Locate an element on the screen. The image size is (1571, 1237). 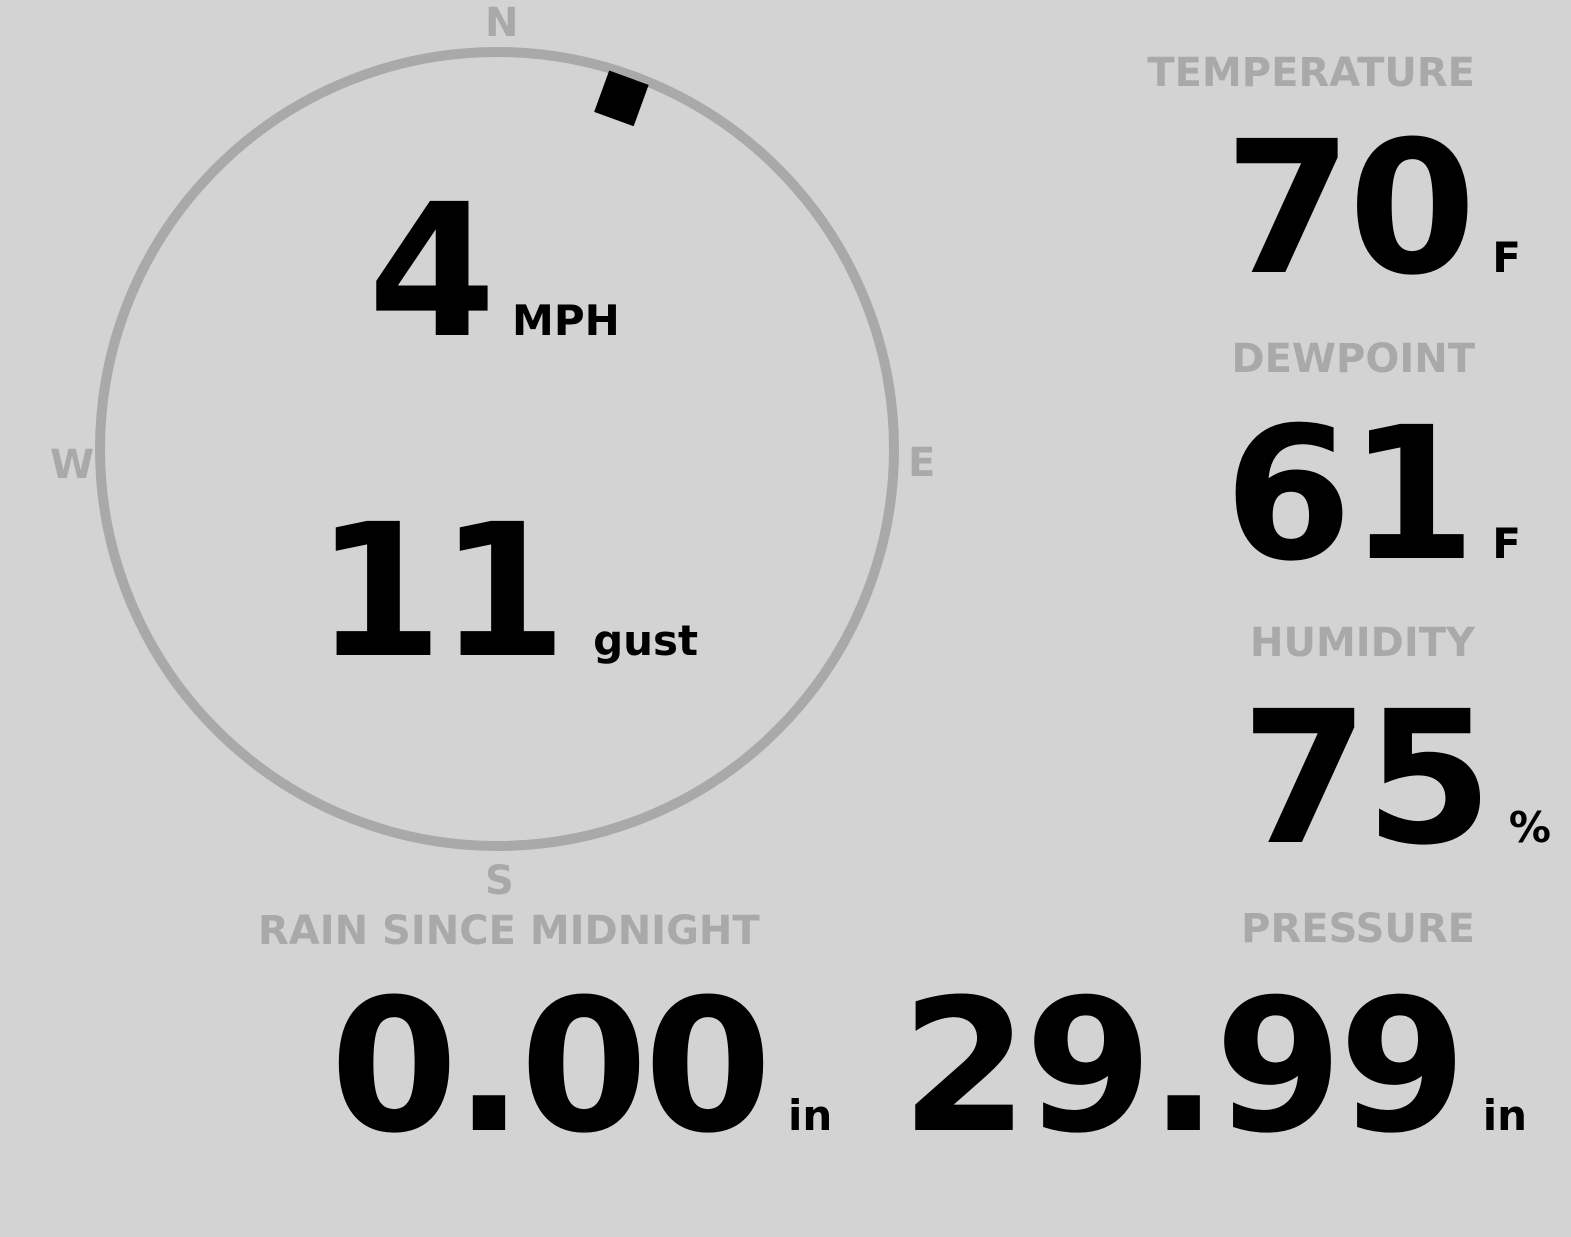
wind-gust-value: 11 is located at coordinates (441, 592).